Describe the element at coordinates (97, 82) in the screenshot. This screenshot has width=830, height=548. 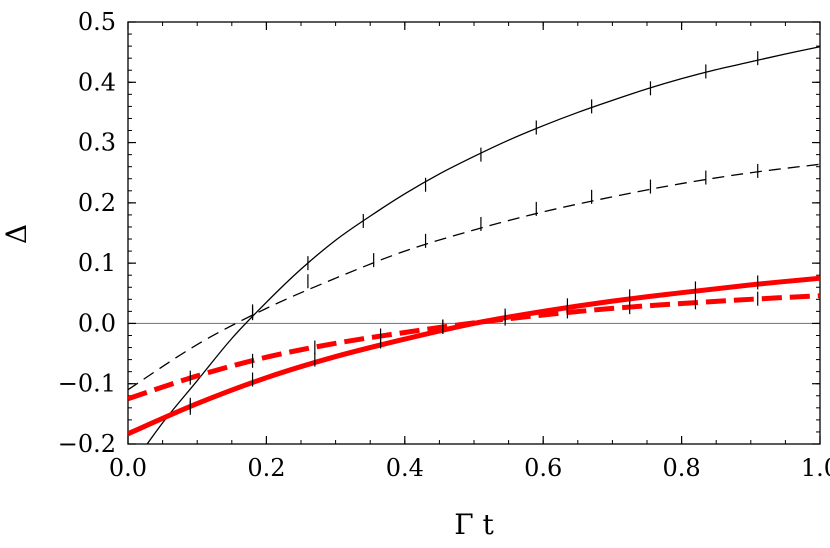
I see `y-tick-label: 0.4` at that location.